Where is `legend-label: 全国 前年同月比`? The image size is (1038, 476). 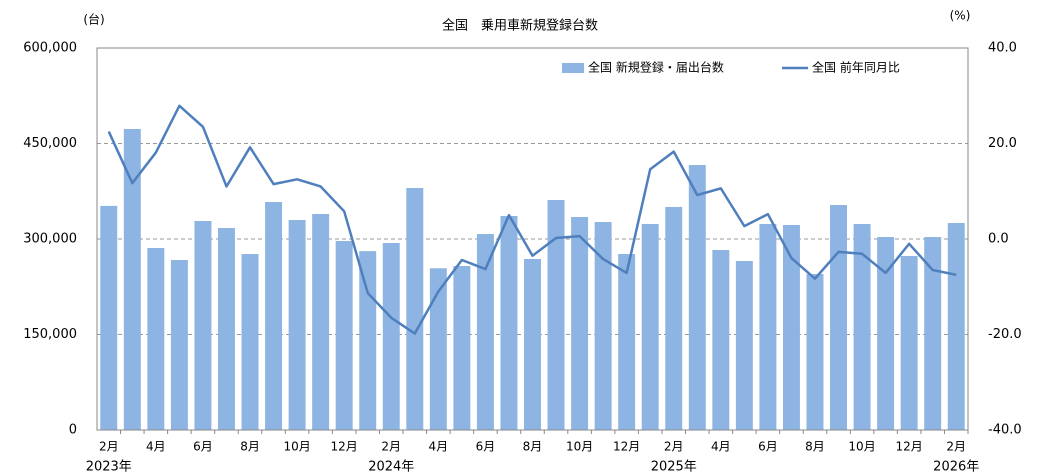
legend-label: 全国 前年同月比 is located at coordinates (856, 67).